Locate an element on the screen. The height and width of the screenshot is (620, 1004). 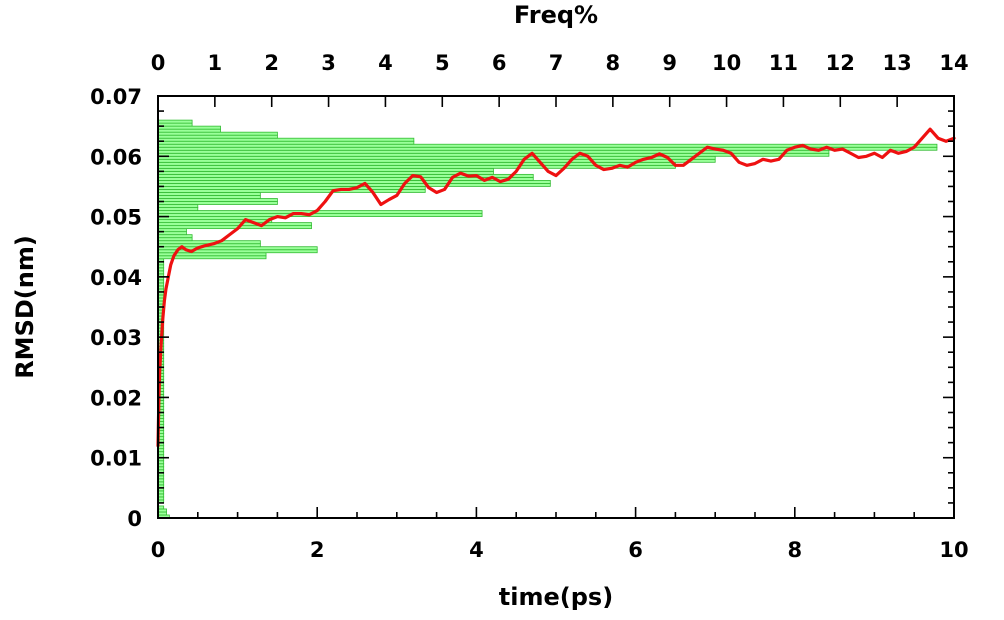
top-tick-label: 3 is located at coordinates (328, 63).